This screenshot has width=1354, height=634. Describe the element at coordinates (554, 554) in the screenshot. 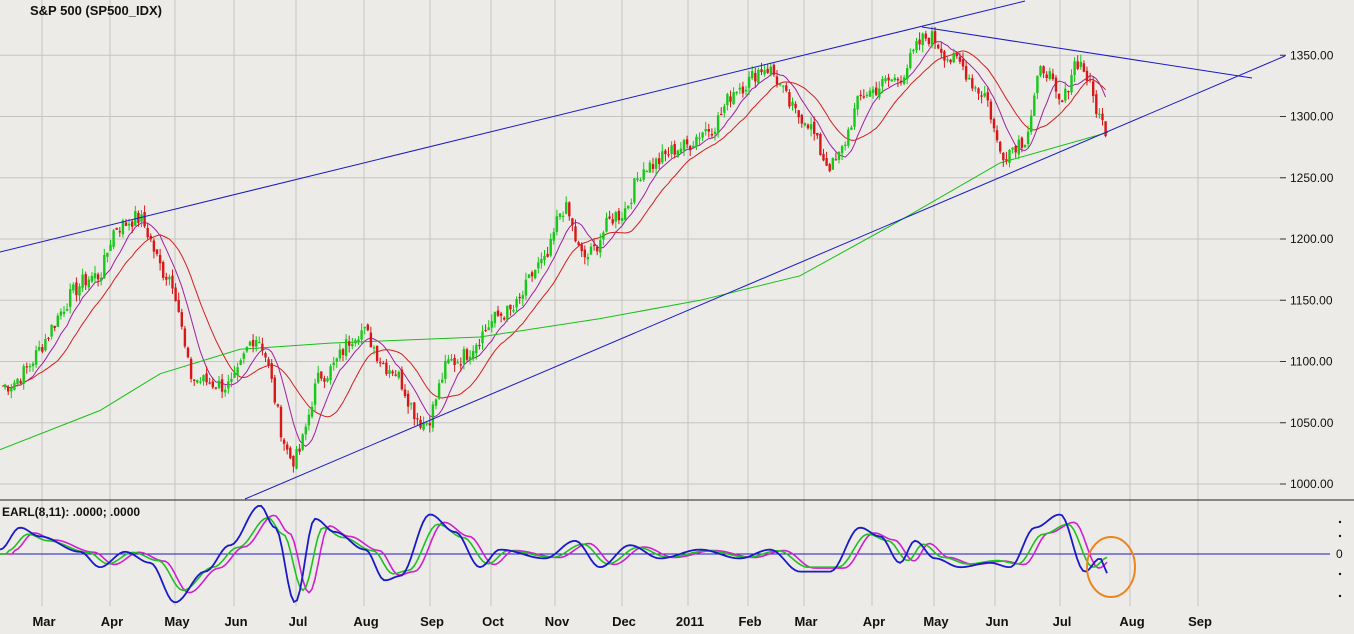

I see `oscillator-fast-line` at that location.